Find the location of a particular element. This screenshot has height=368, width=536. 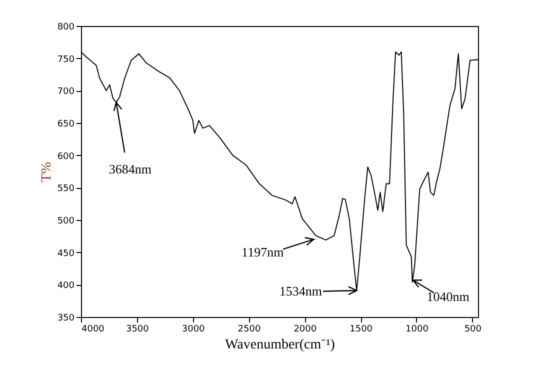

y-tick-label: 800 is located at coordinates (66, 27).